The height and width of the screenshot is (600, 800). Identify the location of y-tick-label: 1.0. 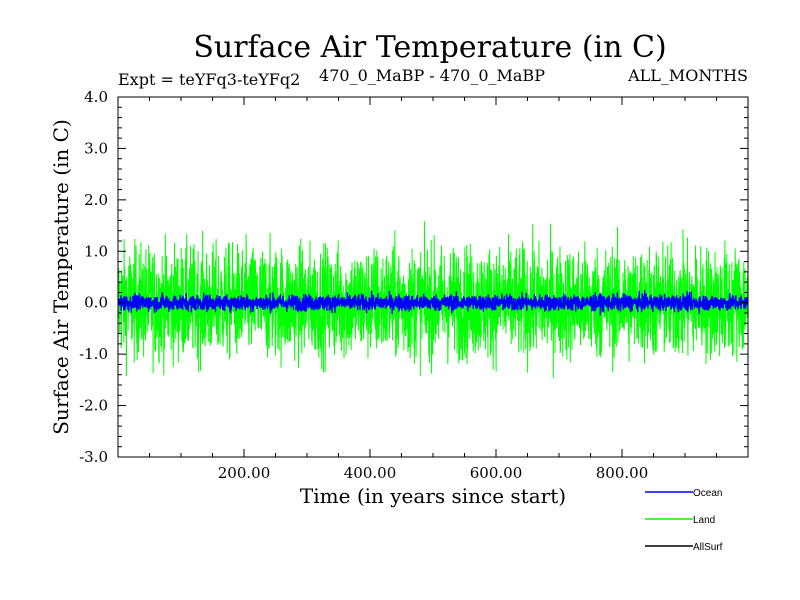
(96, 251).